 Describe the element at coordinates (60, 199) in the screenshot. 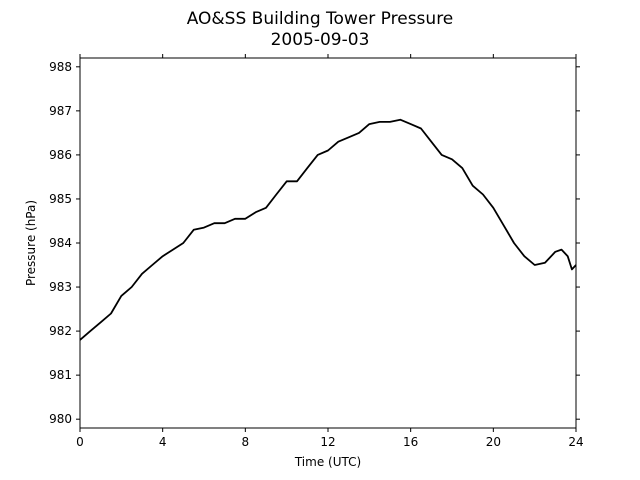

I see `y-tick-label: 985` at that location.